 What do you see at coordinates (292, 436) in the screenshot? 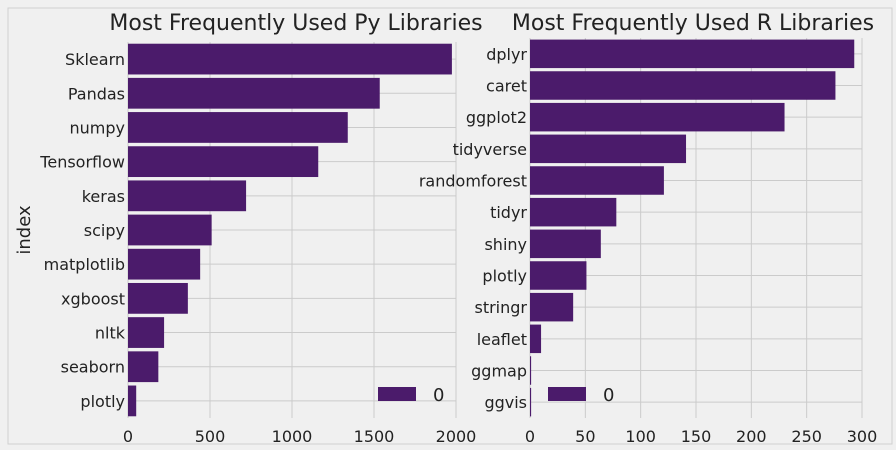
I see `x-tick-label: 1000` at bounding box center [292, 436].